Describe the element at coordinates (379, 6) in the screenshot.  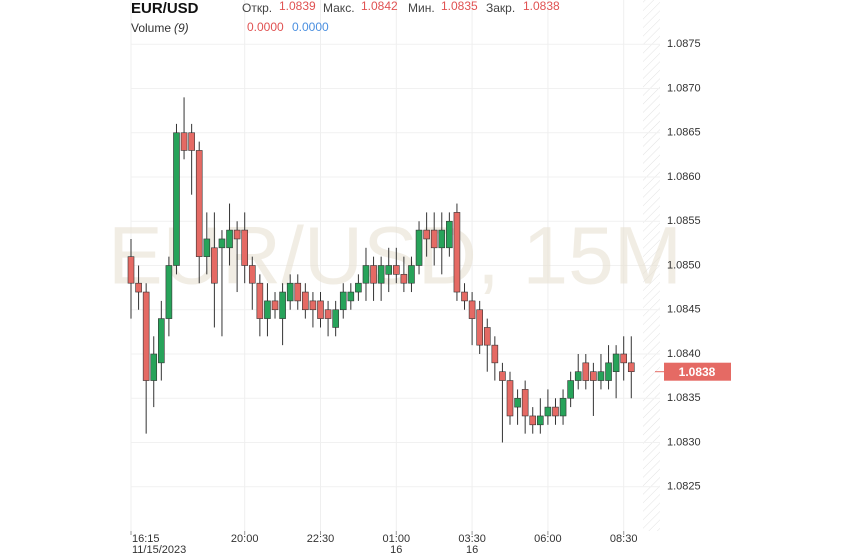
I see `header-value: 1.0842` at that location.